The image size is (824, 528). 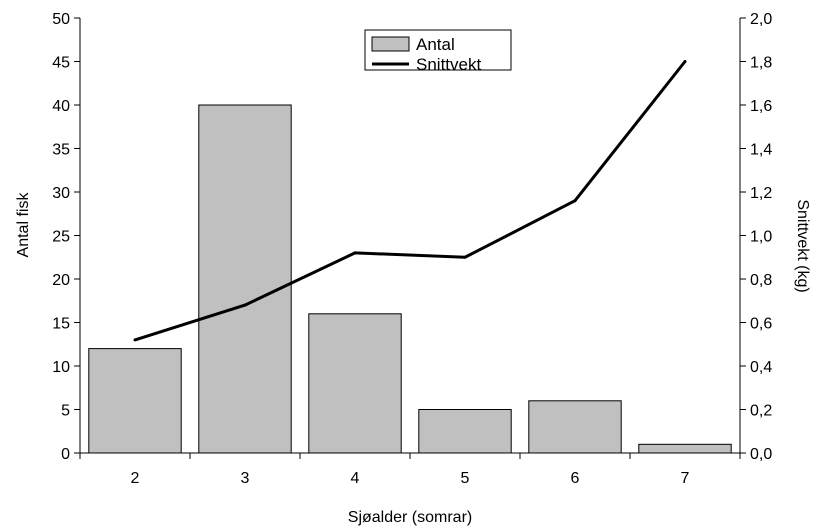 What do you see at coordinates (61, 324) in the screenshot?
I see `y-tick-label: 15` at bounding box center [61, 324].